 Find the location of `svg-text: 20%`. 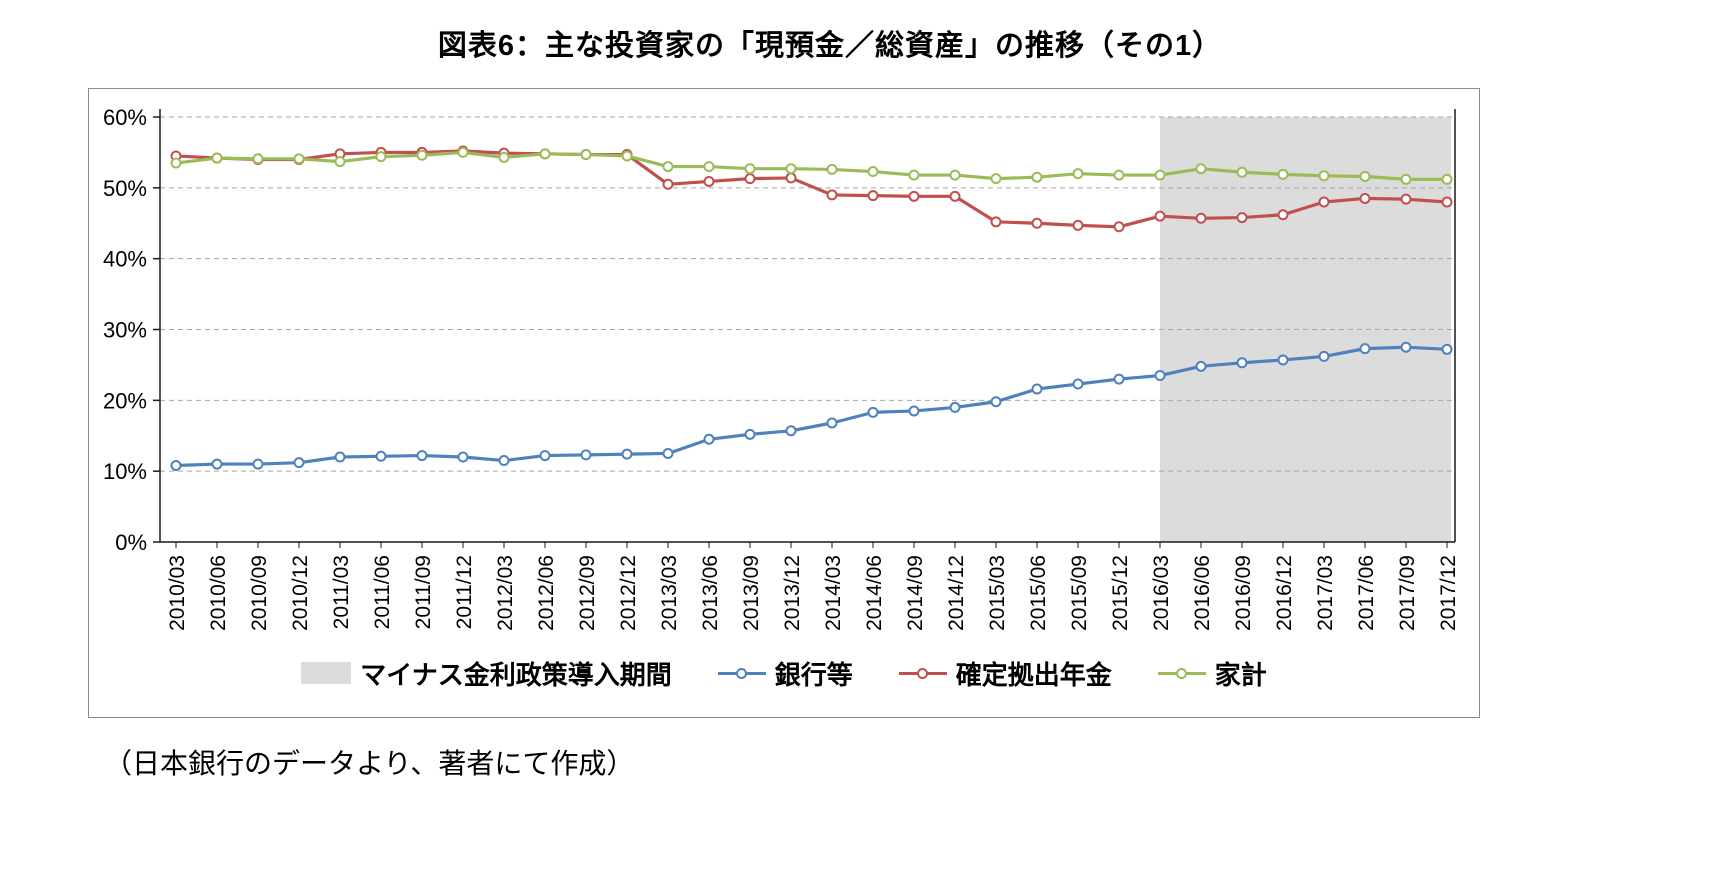

svg-text: 20% is located at coordinates (125, 400).